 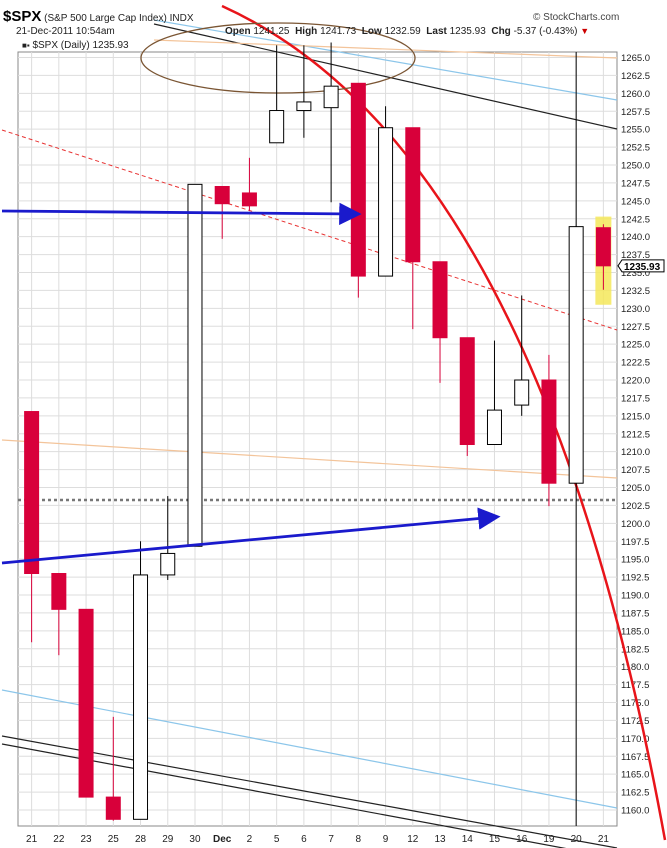 I want to click on open-value: 1241.25, so click(x=271, y=31).